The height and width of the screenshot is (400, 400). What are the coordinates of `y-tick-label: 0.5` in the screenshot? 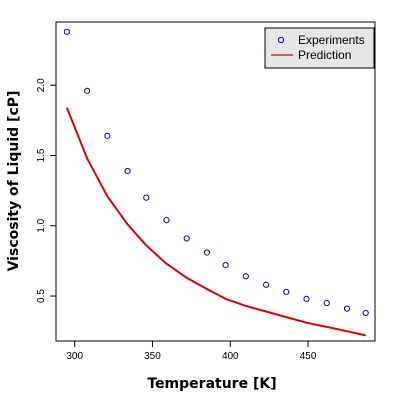 It's located at (41, 296).